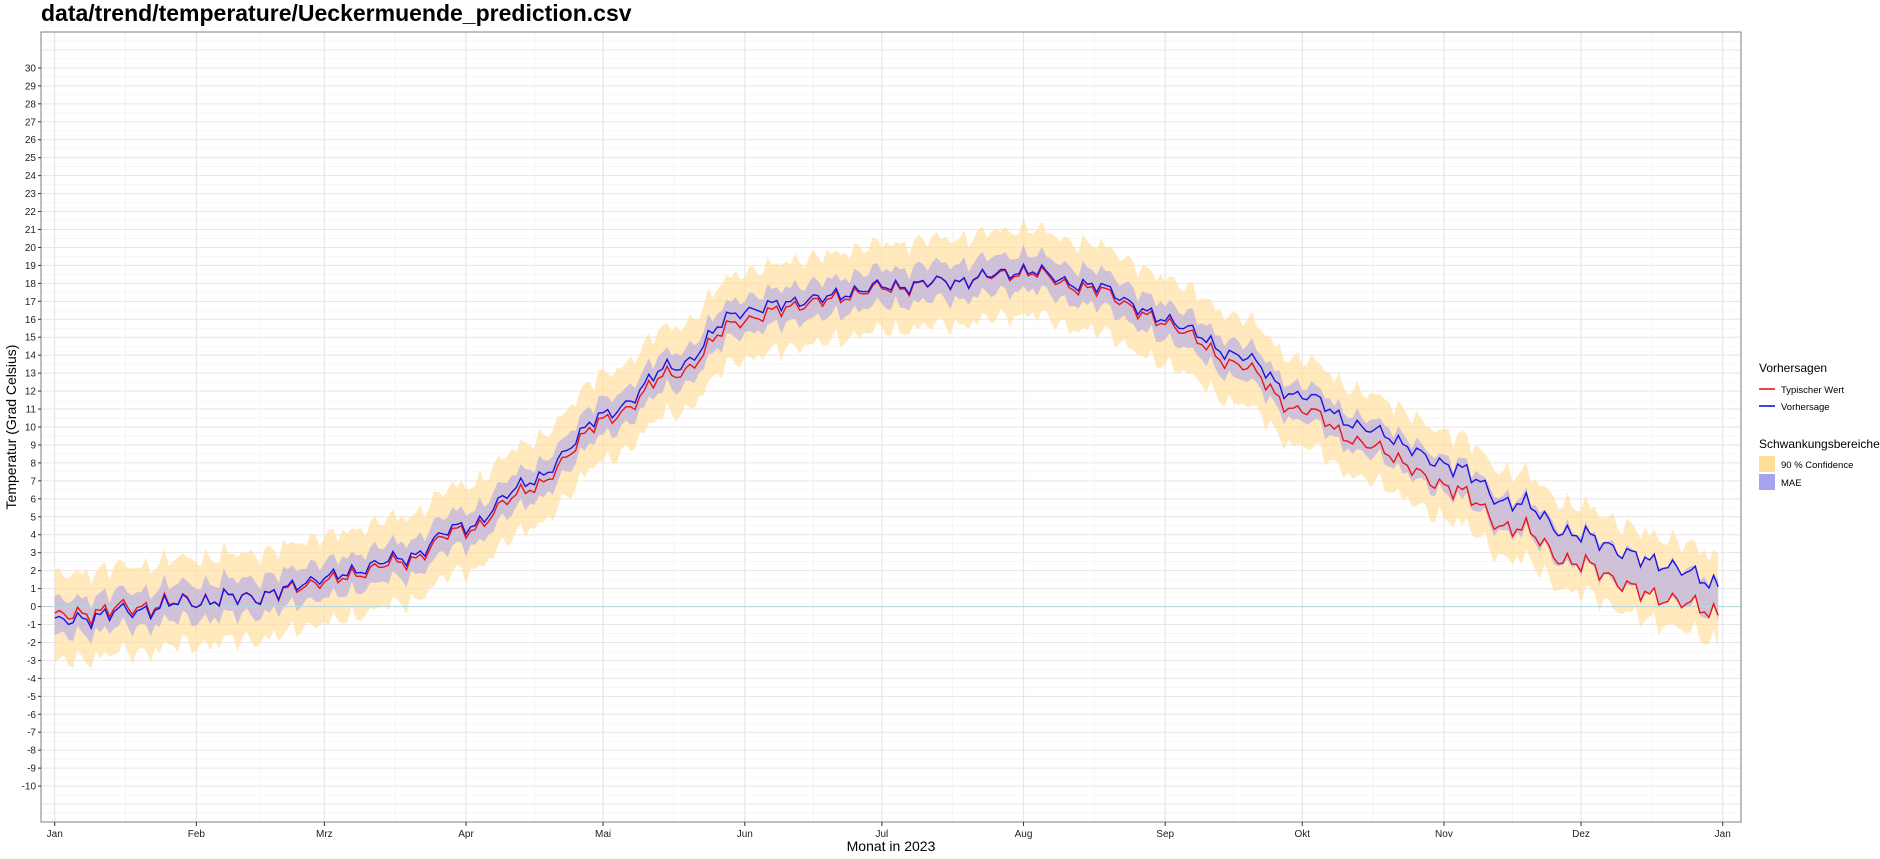 This screenshot has height=859, width=1880. Describe the element at coordinates (31, 410) in the screenshot. I see `y-tick-label: 11` at that location.